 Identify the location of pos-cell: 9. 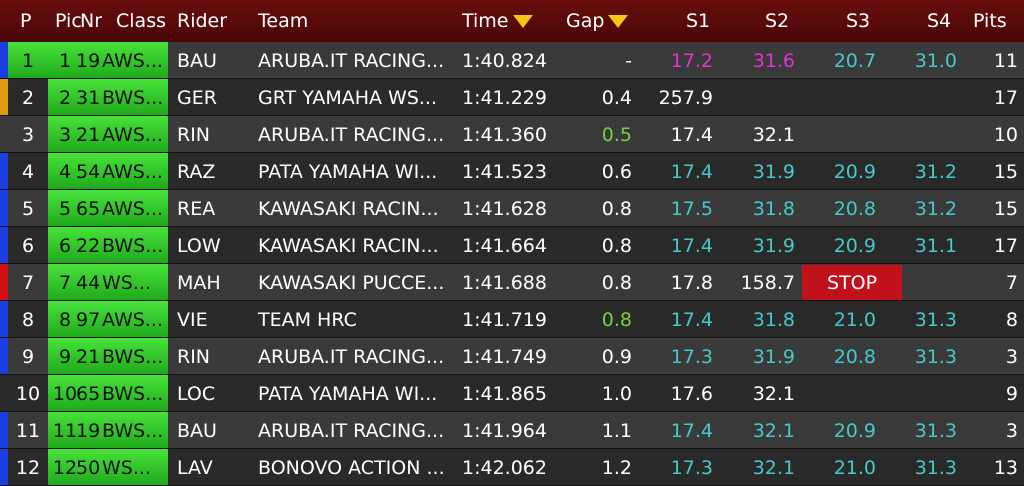
(28, 357).